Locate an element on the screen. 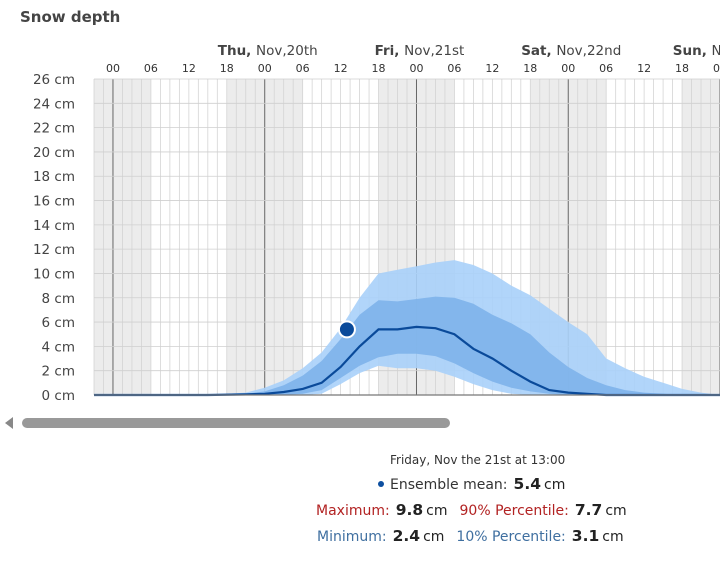 The height and width of the screenshot is (567, 720). tooltip-min-row: Minimum: 2.4 cm 10% Percentile: 3.1 cm is located at coordinates (476, 536).